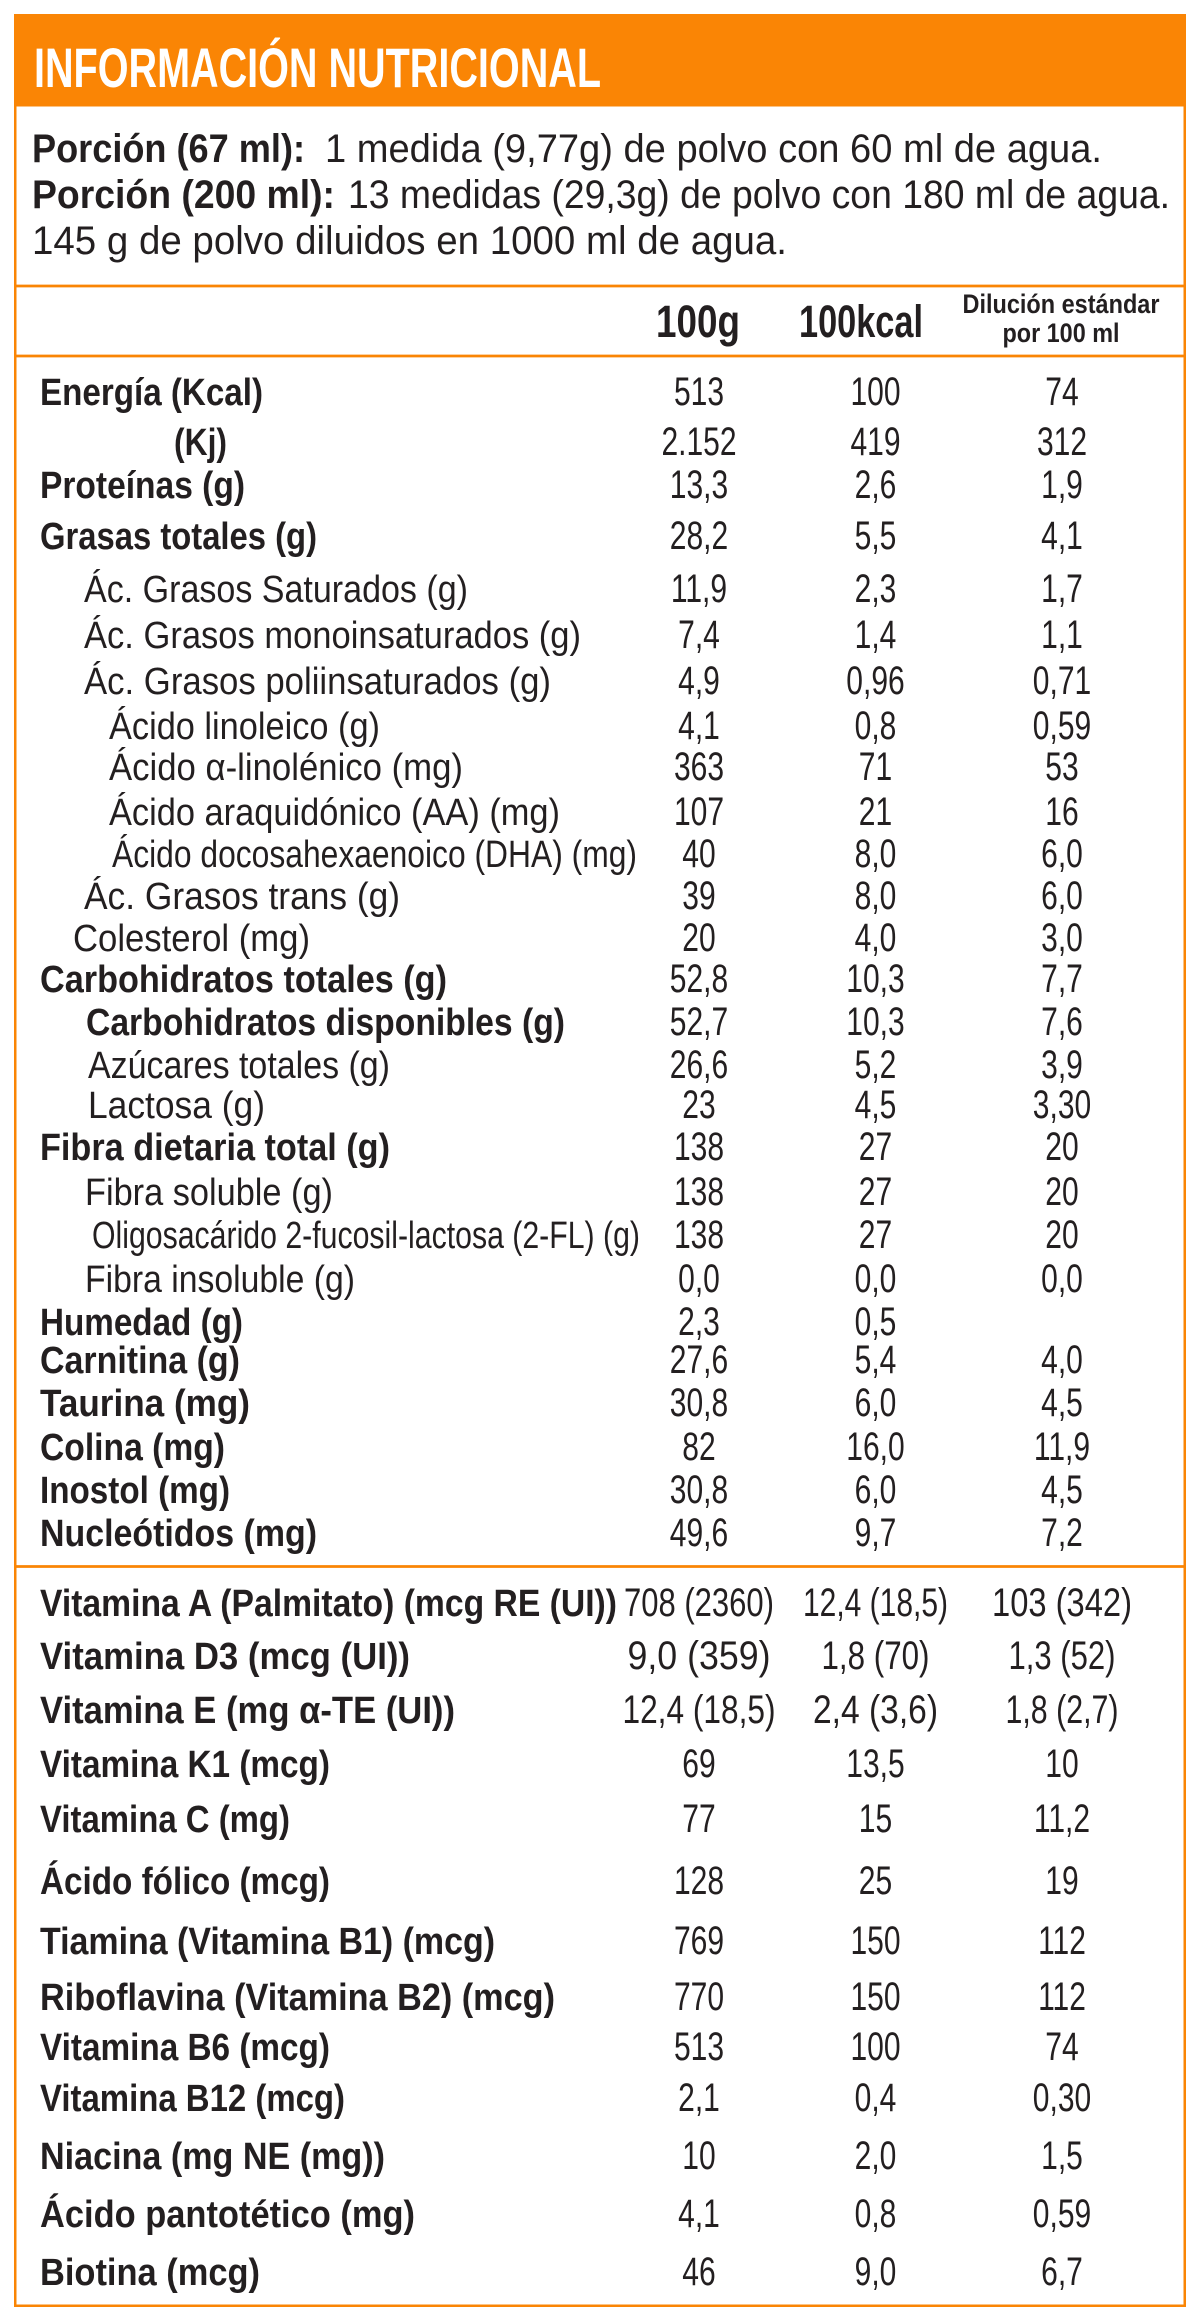 Image resolution: width=1200 pixels, height=2320 pixels. I want to click on svg-text: 363, so click(699, 767).